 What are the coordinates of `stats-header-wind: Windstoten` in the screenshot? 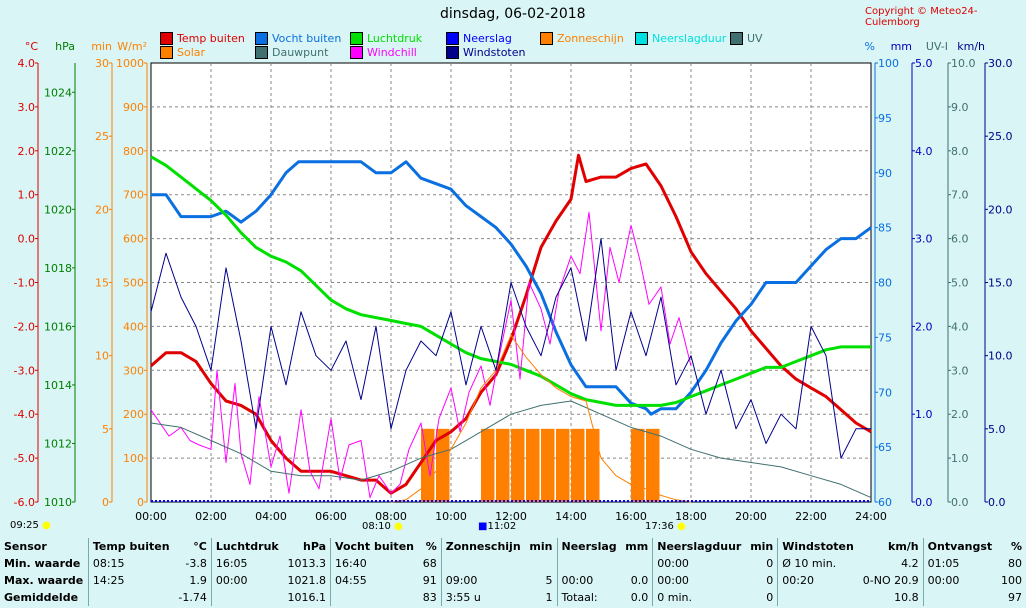 It's located at (818, 546).